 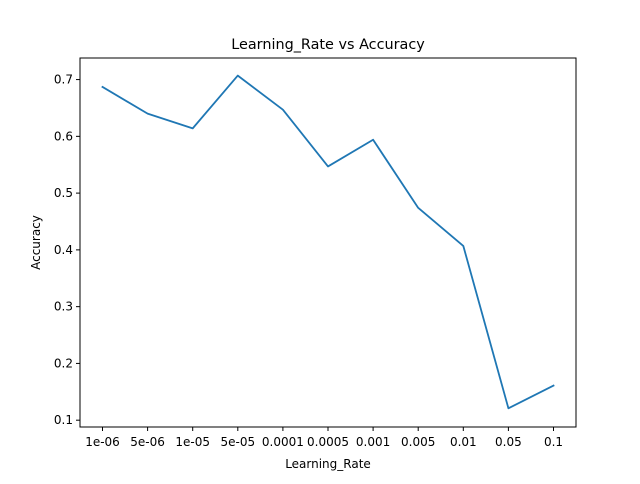 What do you see at coordinates (237, 442) in the screenshot?
I see `x-tick-label: 5e-05` at bounding box center [237, 442].